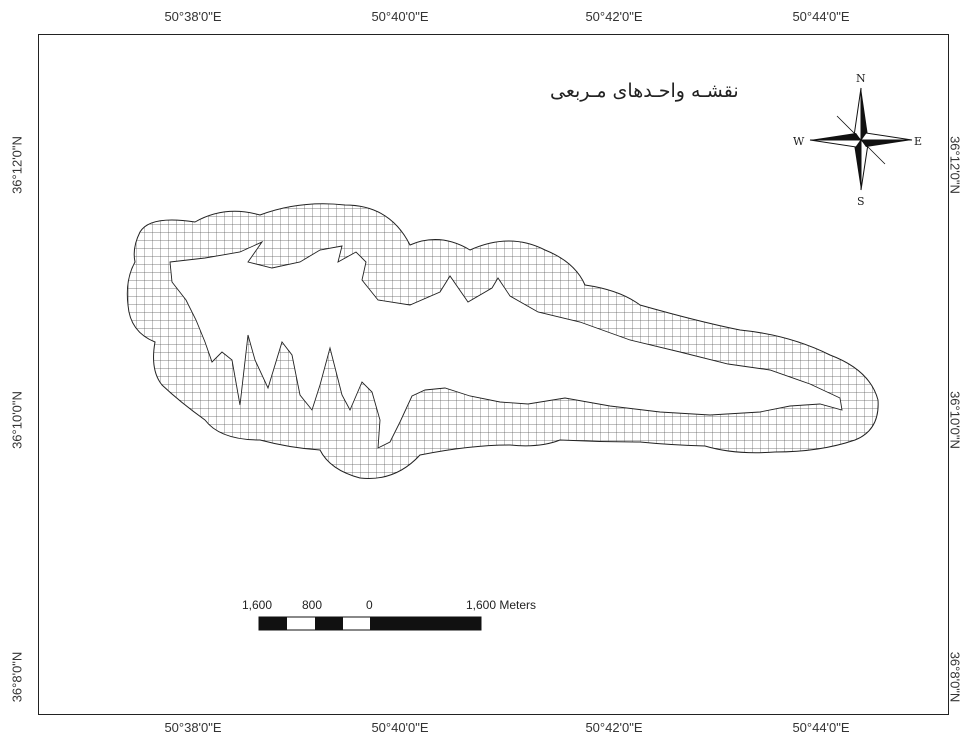 The width and height of the screenshot is (968, 749). What do you see at coordinates (193, 727) in the screenshot?
I see `longitude-label-bottom: 50°38'0"E` at bounding box center [193, 727].